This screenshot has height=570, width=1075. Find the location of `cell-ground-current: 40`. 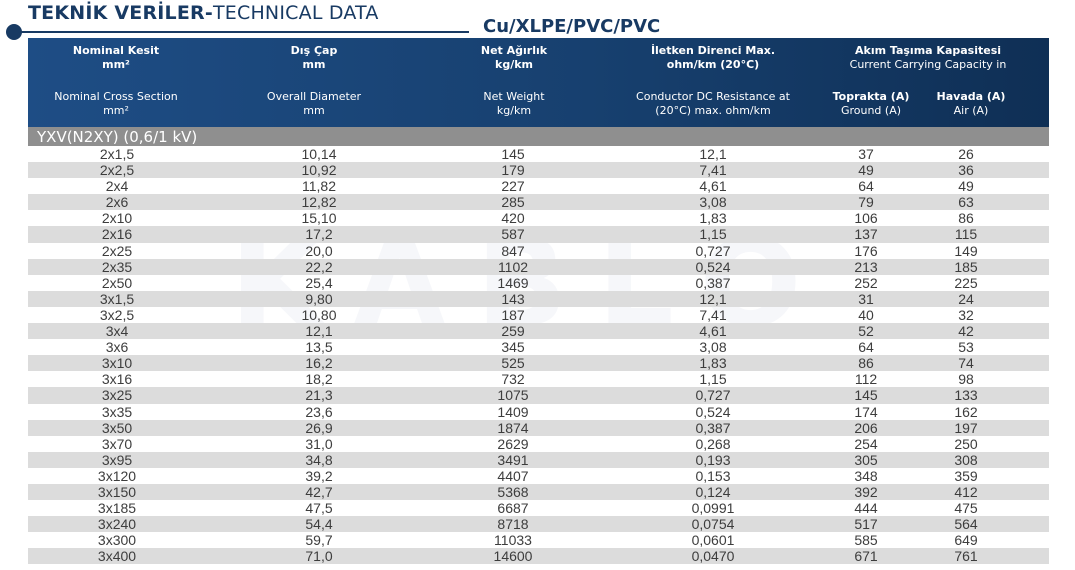

cell-ground-current: 40 is located at coordinates (866, 314).